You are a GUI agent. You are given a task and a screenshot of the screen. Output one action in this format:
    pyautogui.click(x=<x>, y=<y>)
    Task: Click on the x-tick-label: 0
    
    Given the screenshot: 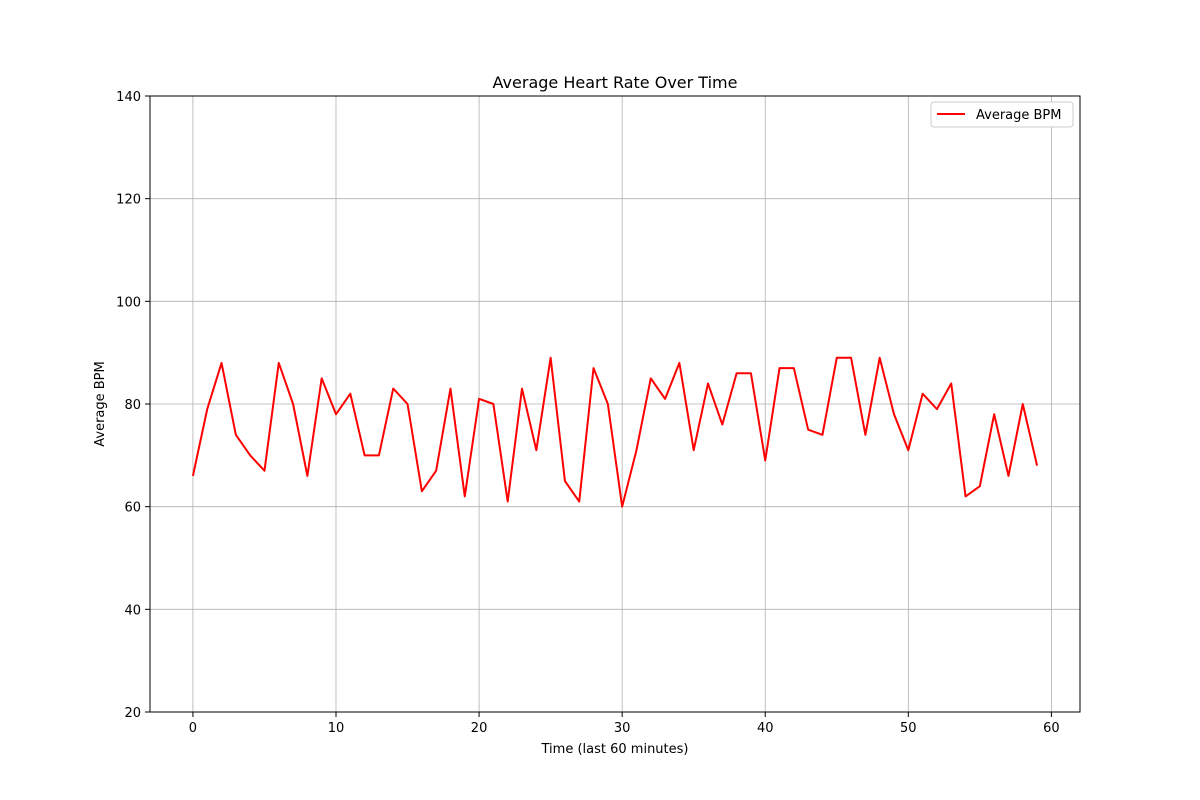 What is the action you would take?
    pyautogui.click(x=193, y=728)
    